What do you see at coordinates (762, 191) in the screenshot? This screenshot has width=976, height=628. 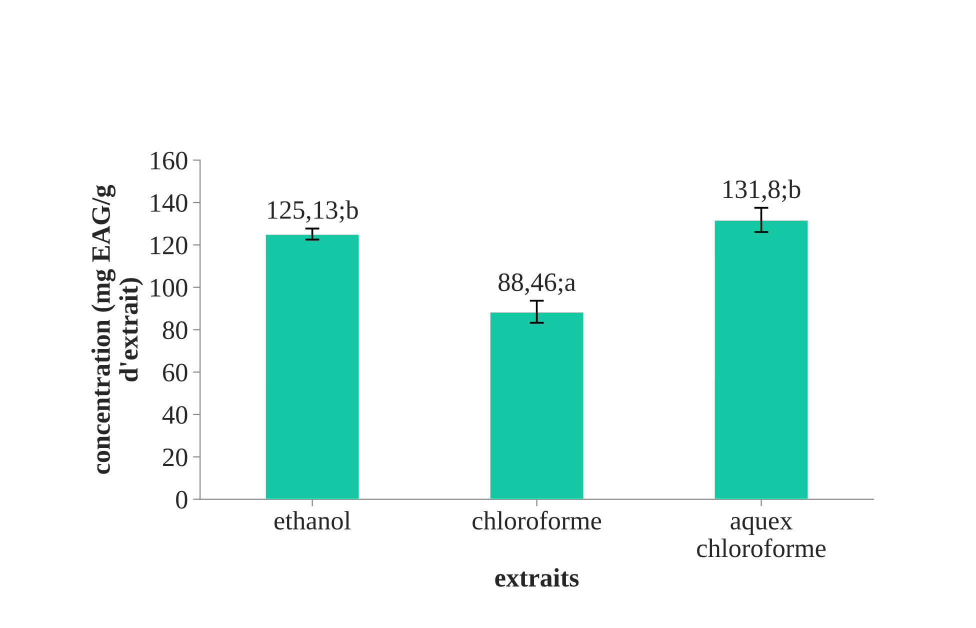 I see `data-label: 131,8;b` at bounding box center [762, 191].